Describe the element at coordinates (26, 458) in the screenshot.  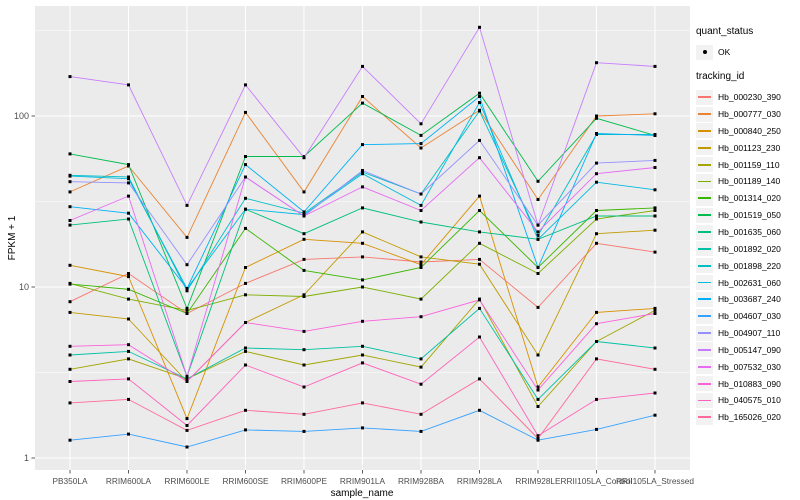
I see `y-tick-label: 1` at that location.